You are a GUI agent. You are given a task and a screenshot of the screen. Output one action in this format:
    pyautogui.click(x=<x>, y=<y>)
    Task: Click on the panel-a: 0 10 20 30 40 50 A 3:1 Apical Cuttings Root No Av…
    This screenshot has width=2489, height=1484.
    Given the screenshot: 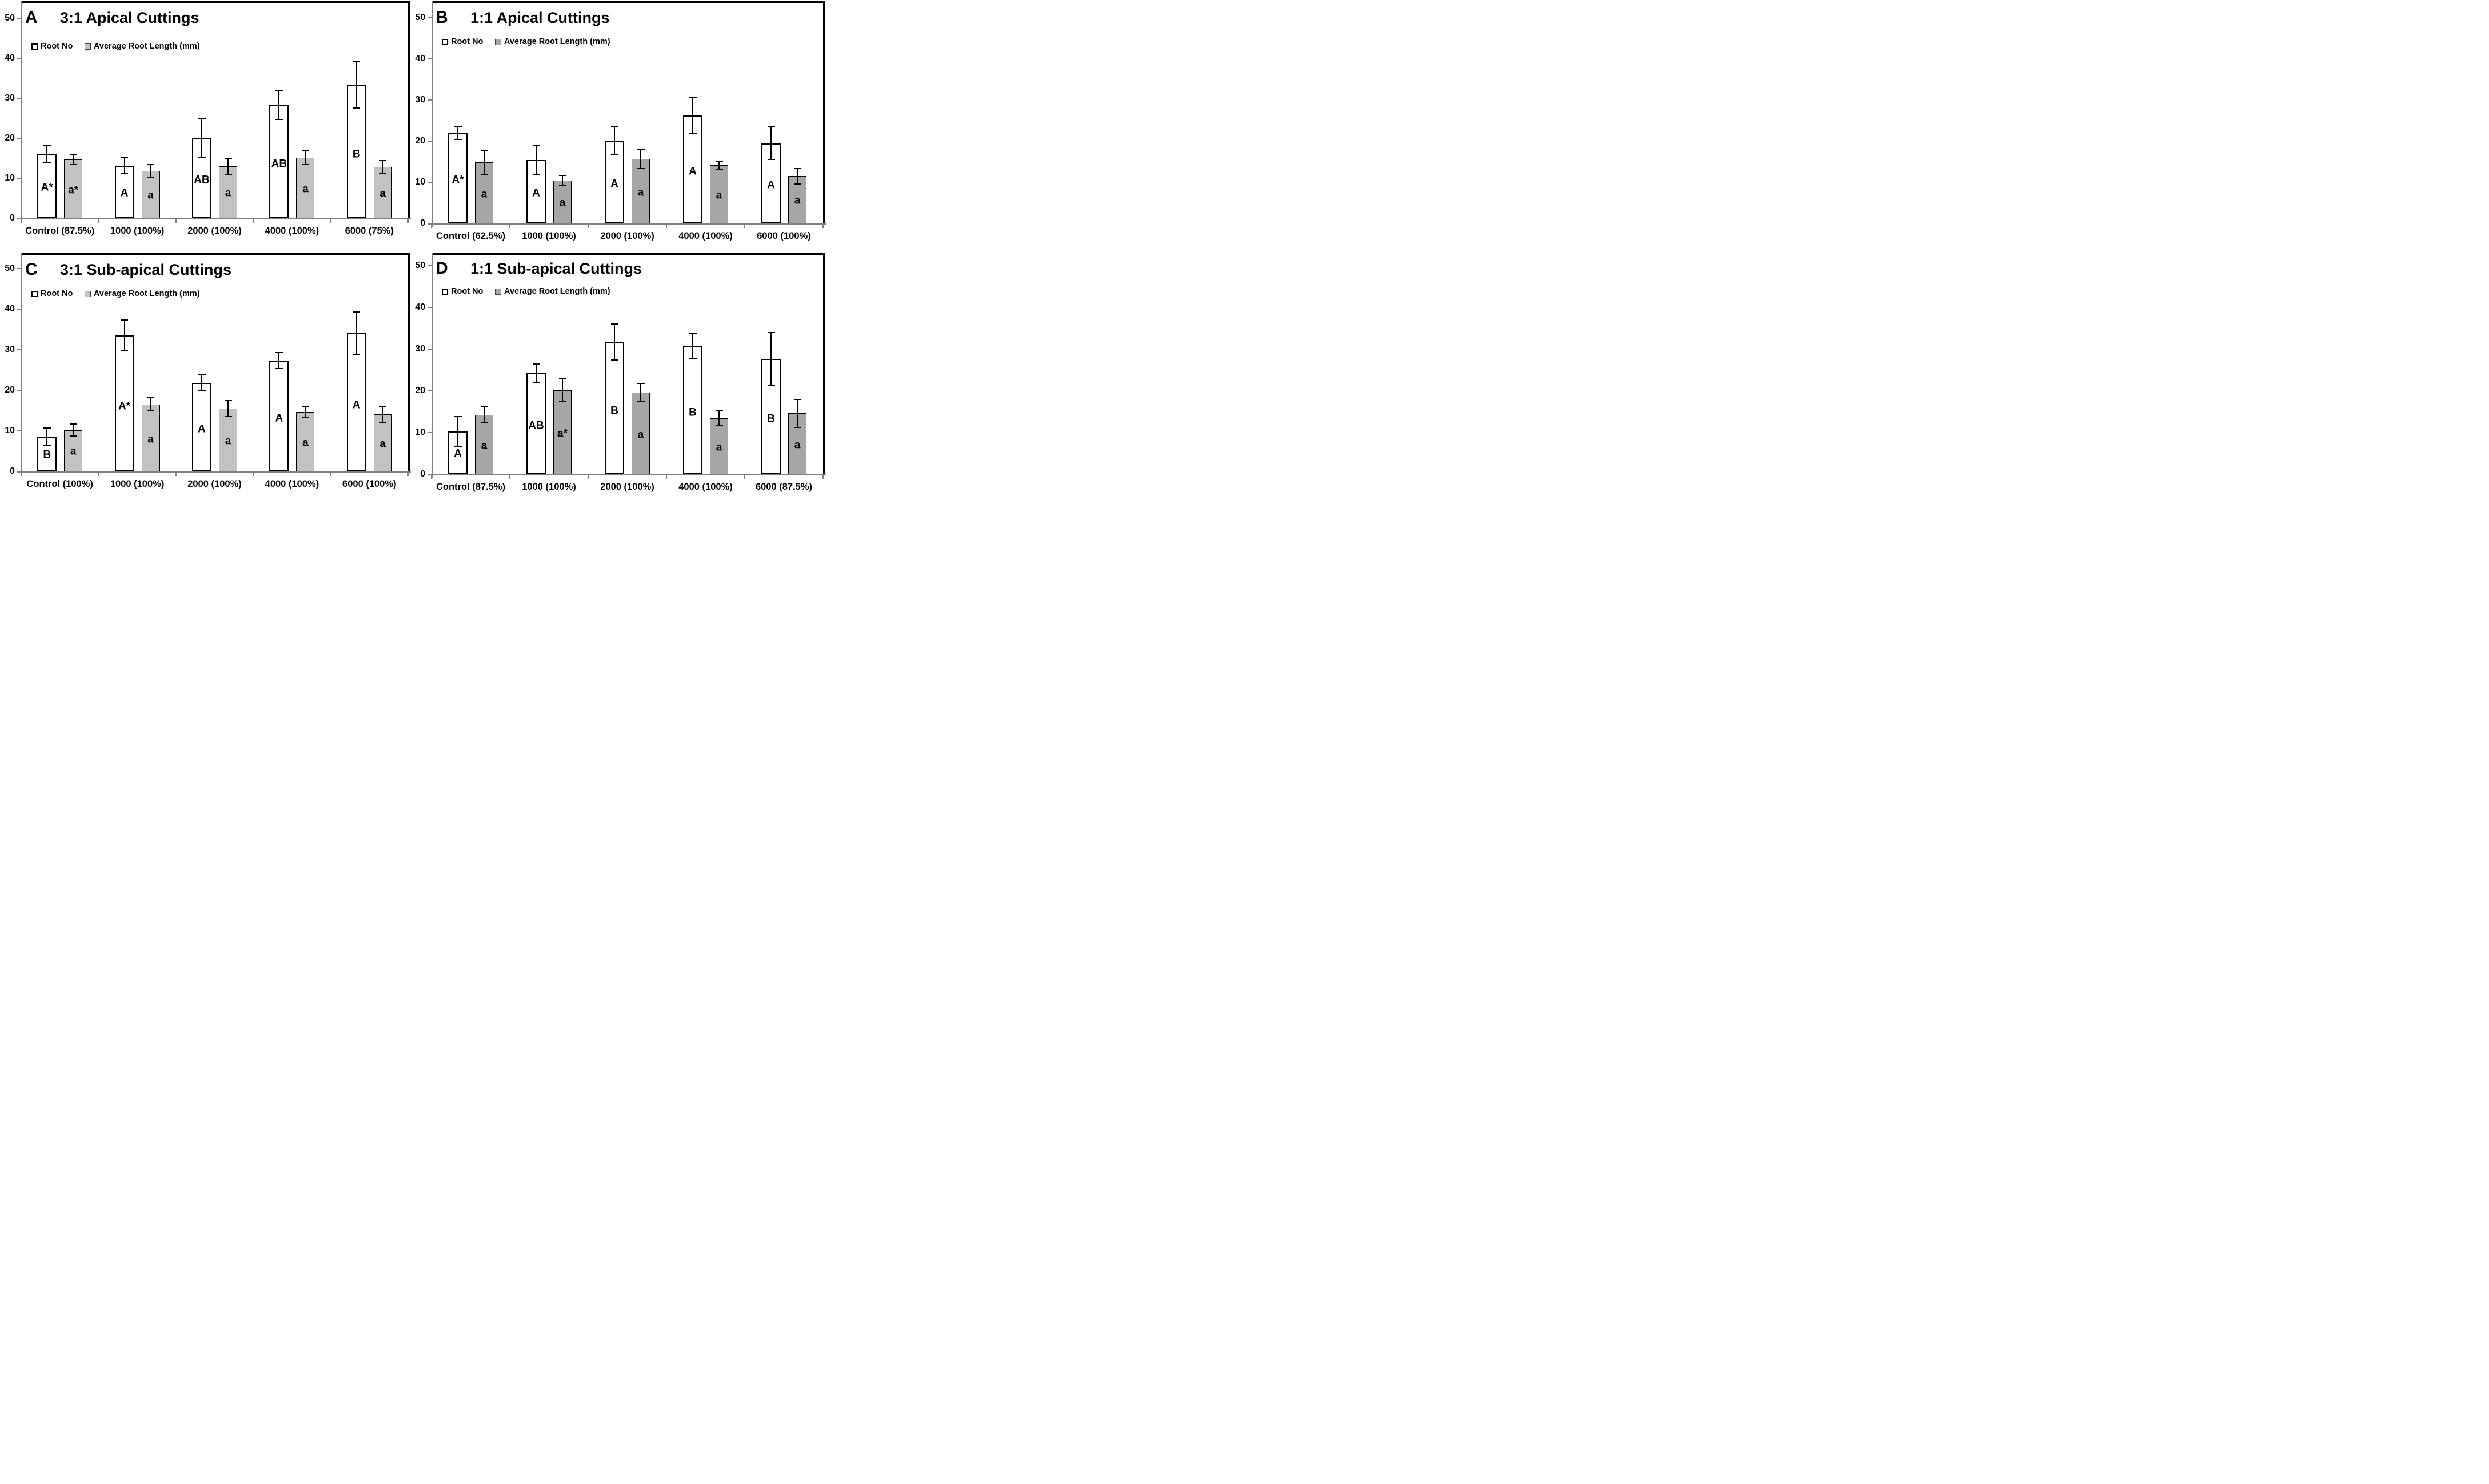 What is the action you would take?
    pyautogui.click(x=207, y=123)
    